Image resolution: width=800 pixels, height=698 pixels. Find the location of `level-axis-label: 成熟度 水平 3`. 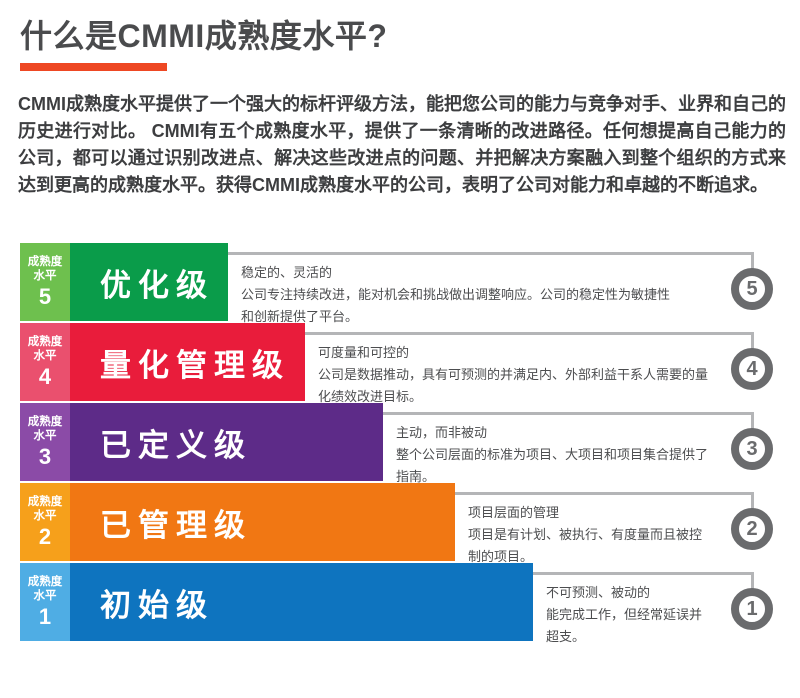

level-axis-label: 成熟度 水平 3 is located at coordinates (45, 442).